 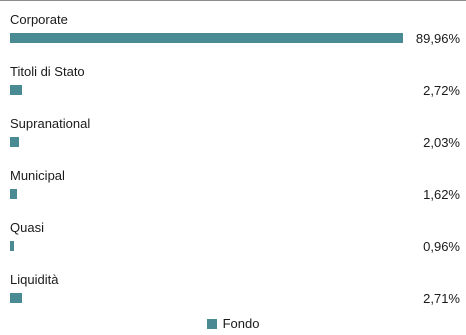 I want to click on bar-row: Titoli di Stato 2,72%, so click(x=235, y=84).